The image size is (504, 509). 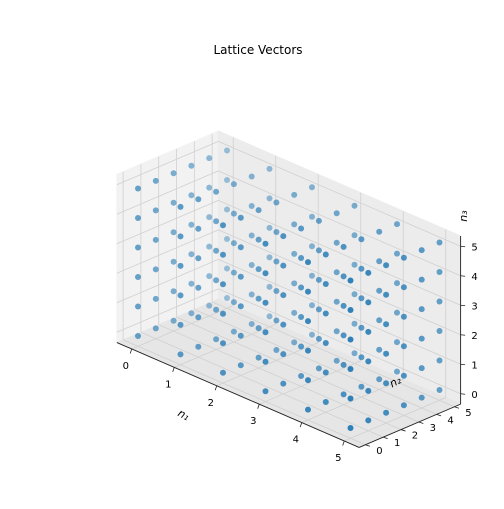 I want to click on z-tick-label: 0, so click(x=474, y=395).